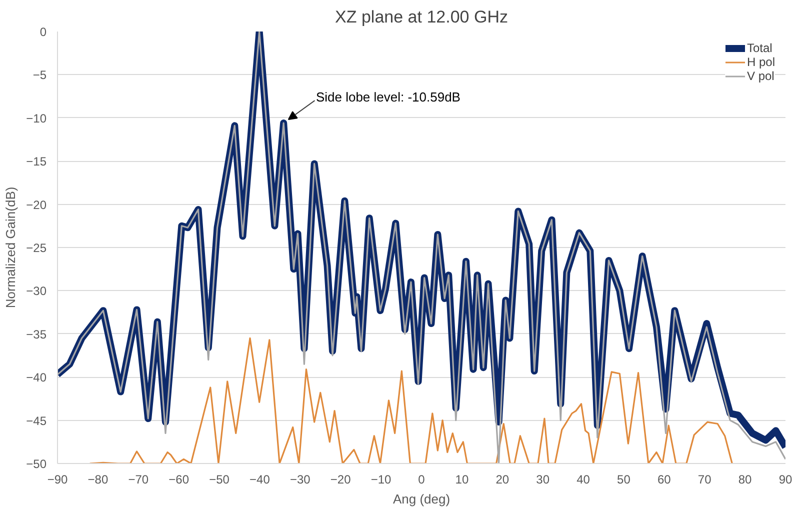  Describe the element at coordinates (36, 334) in the screenshot. I see `y-tick-label: −35` at that location.